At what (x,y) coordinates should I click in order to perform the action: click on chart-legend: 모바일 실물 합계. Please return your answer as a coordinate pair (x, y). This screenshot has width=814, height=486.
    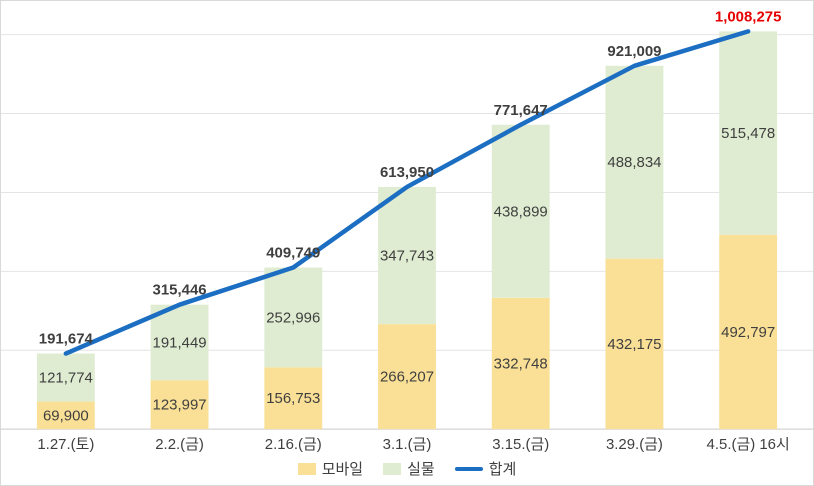
    Looking at the image, I should click on (407, 468).